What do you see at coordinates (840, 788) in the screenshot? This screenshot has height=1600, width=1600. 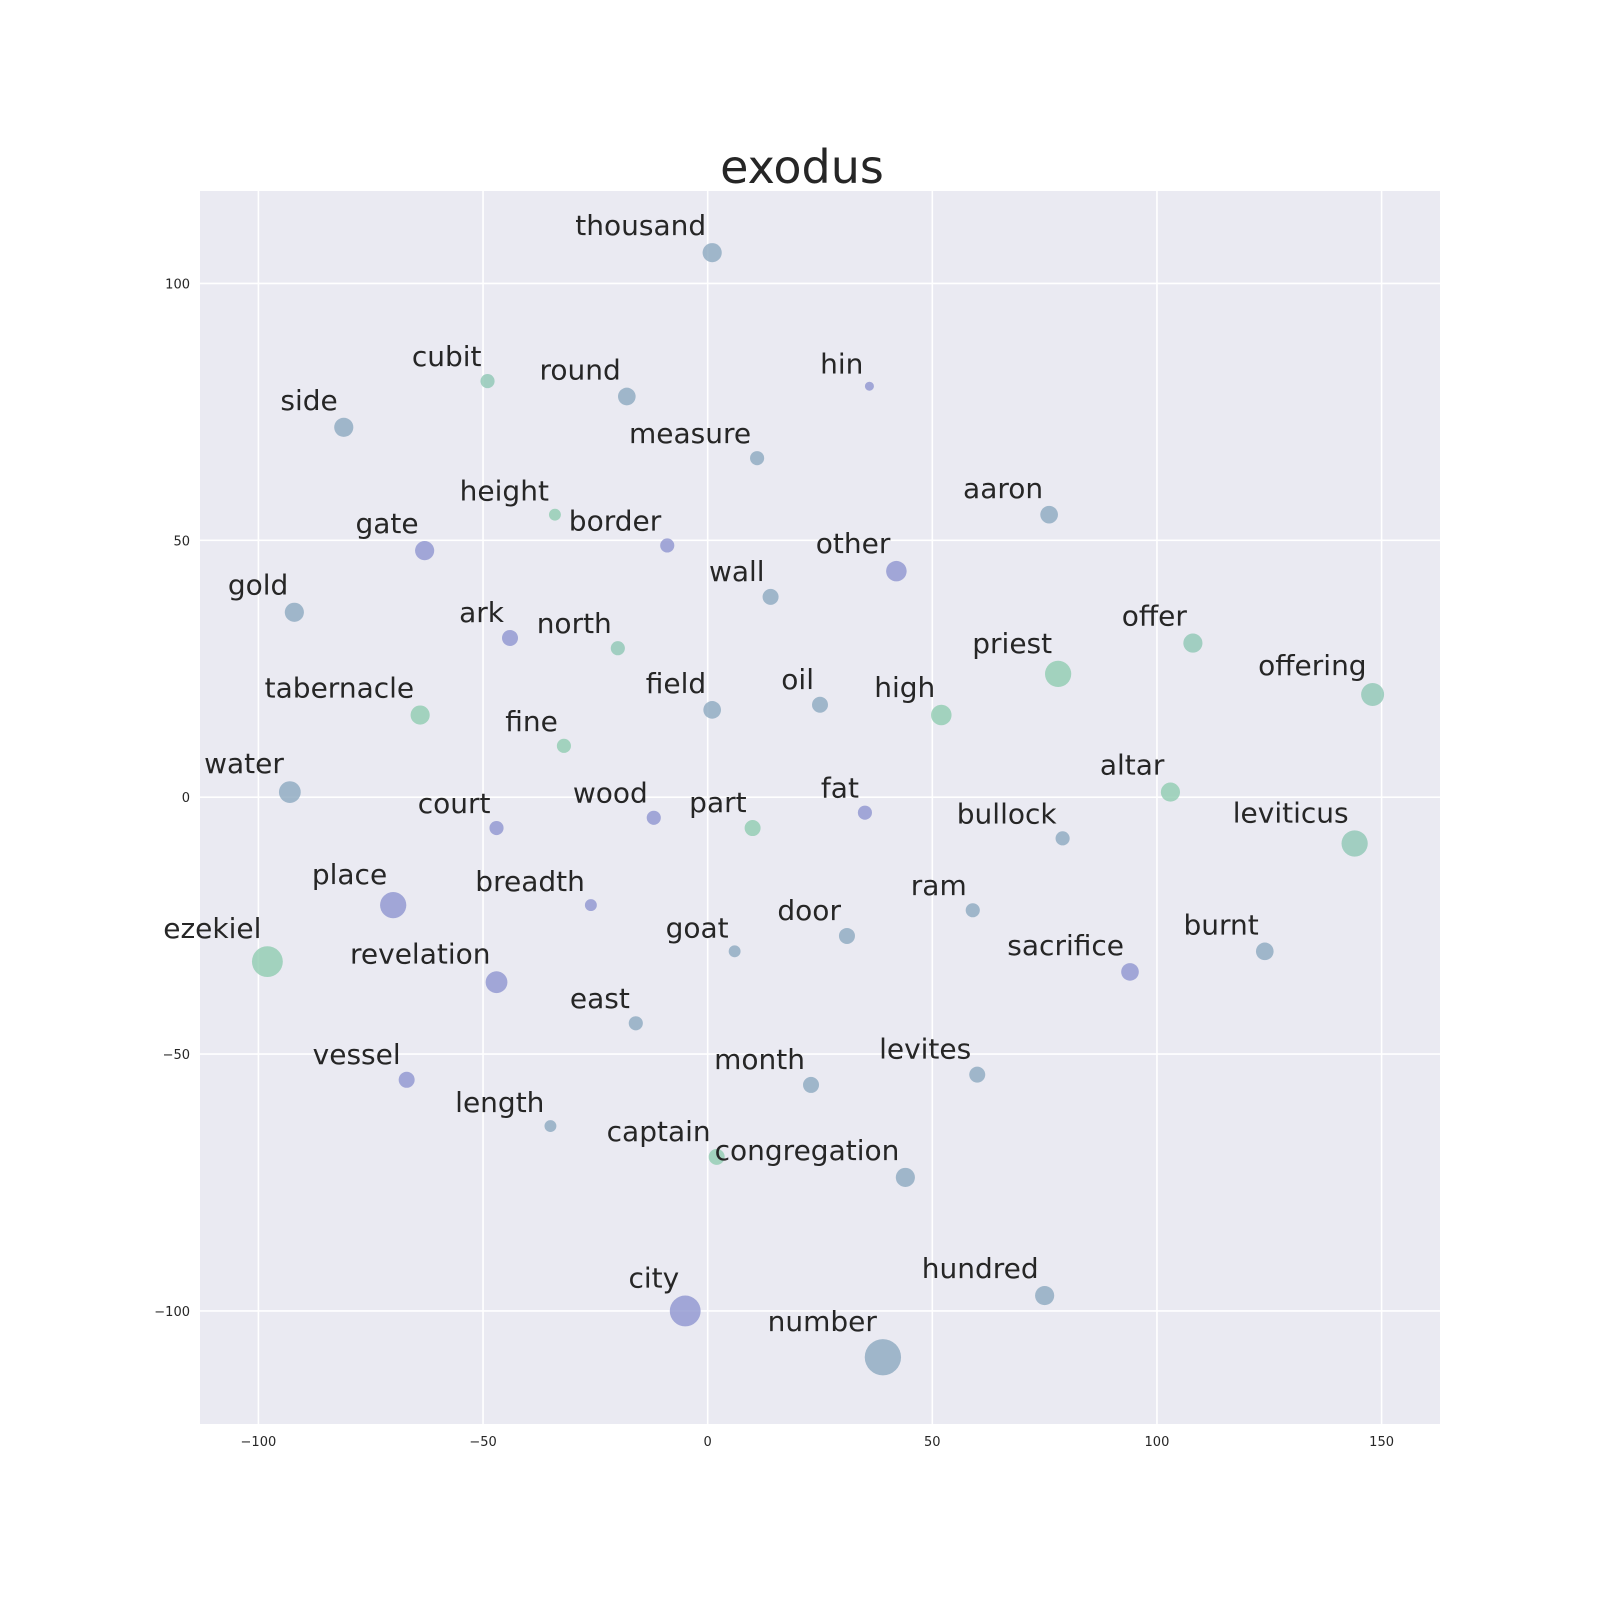 I see `point-label-fat: fat` at bounding box center [840, 788].